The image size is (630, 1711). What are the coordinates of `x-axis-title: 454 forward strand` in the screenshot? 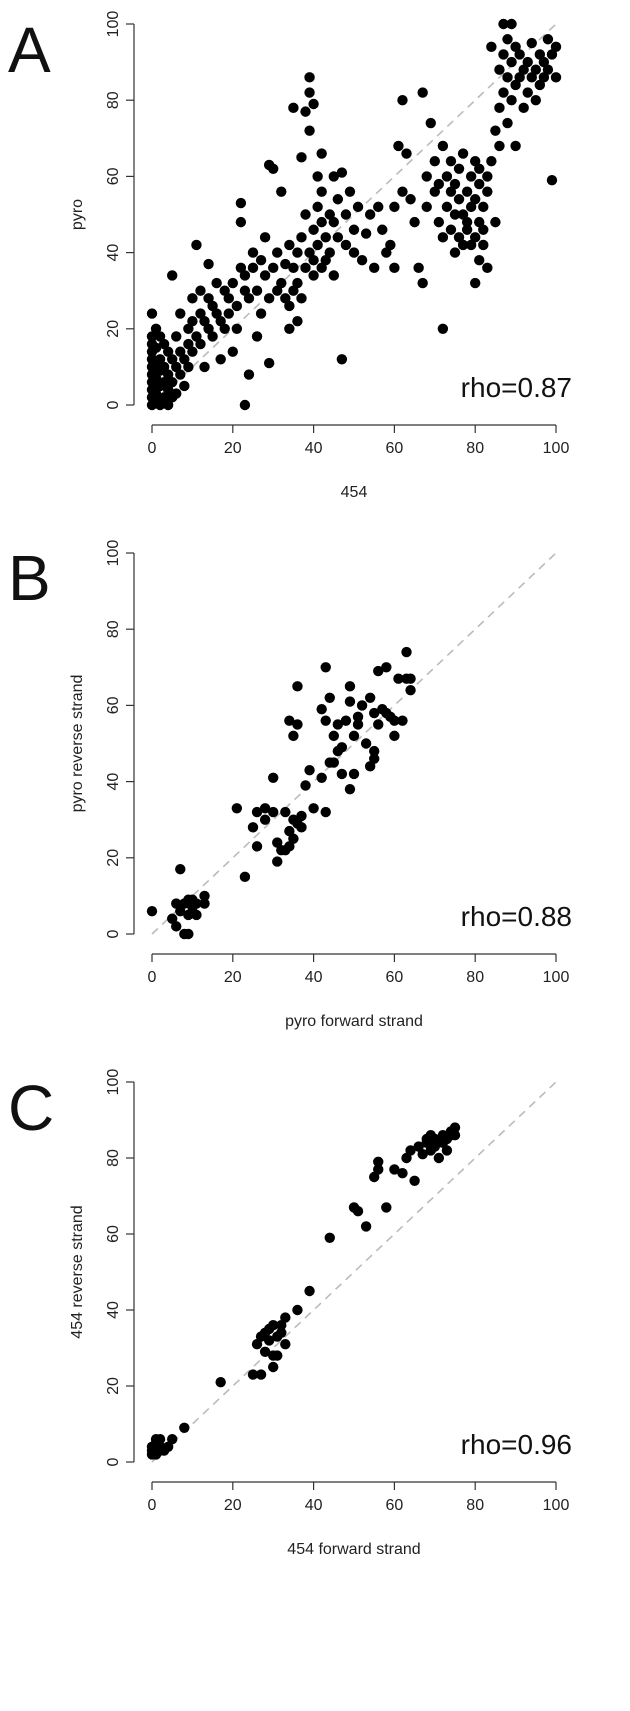 It's located at (353, 1549).